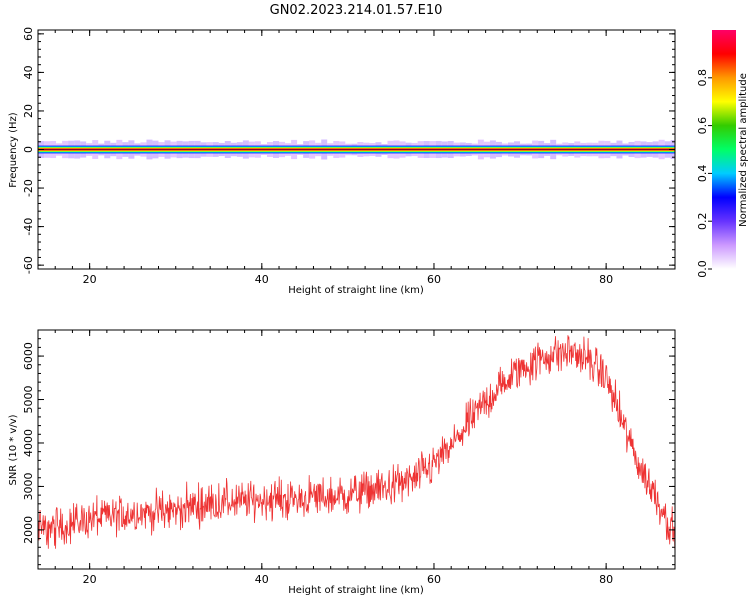 The height and width of the screenshot is (600, 750). What do you see at coordinates (28, 34) in the screenshot?
I see `spectrogram-ytick-label: 60` at bounding box center [28, 34].